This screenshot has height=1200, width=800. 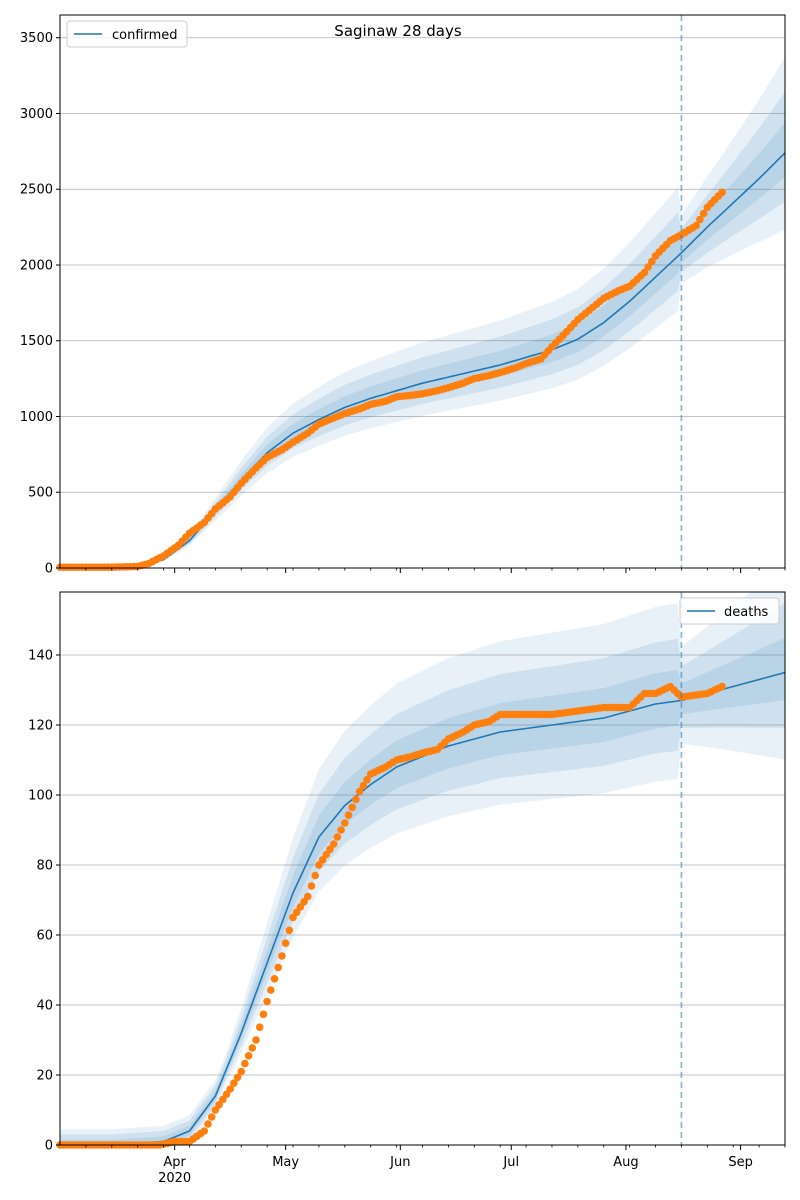 I want to click on x-tick-label: Aug, so click(x=625, y=1162).